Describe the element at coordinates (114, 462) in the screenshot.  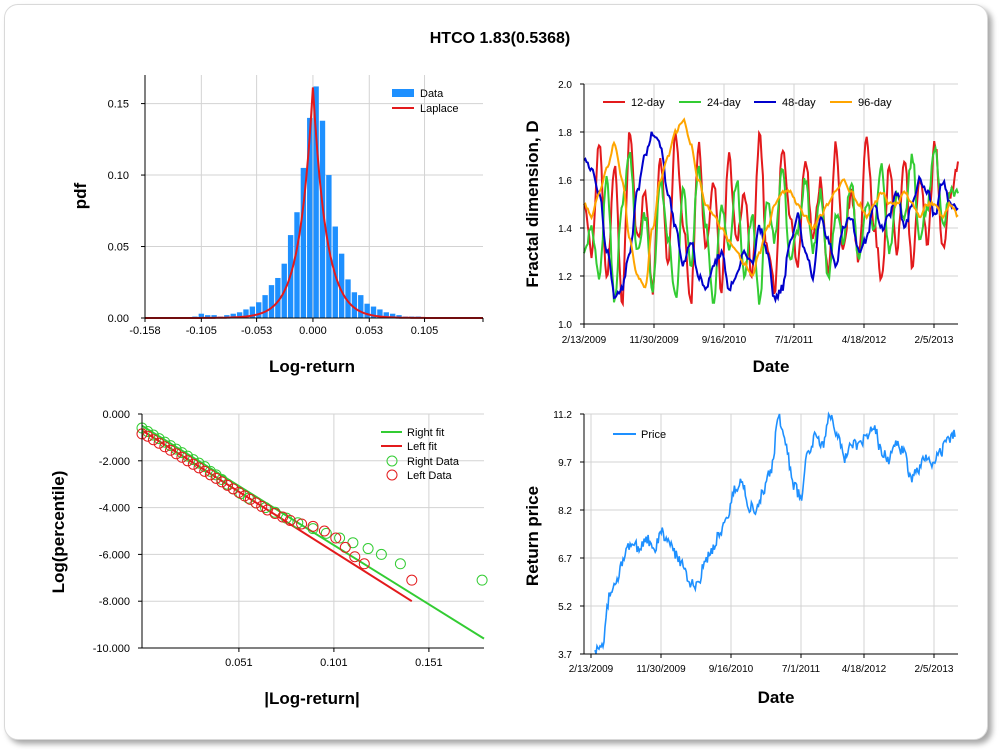
I see `tail-y-tick-label: -2.000` at that location.